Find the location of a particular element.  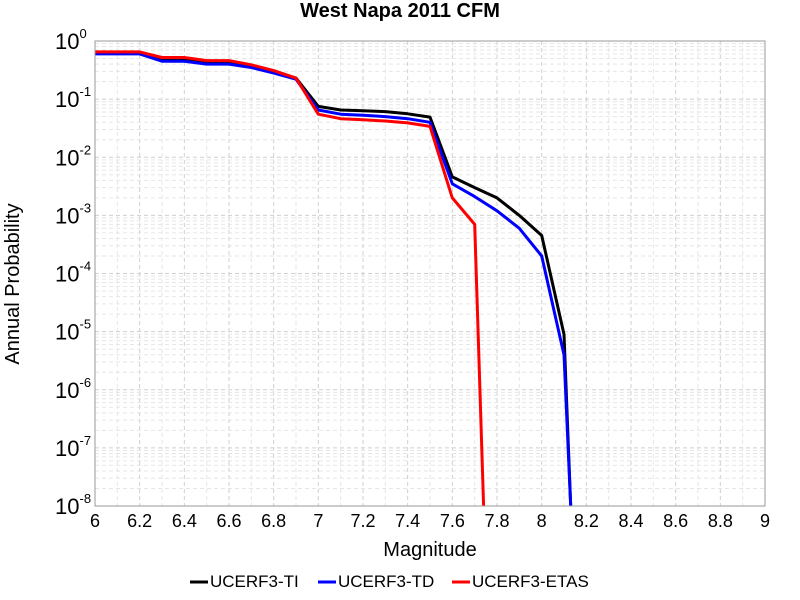

x-tick-label: 6.8 is located at coordinates (273, 521).